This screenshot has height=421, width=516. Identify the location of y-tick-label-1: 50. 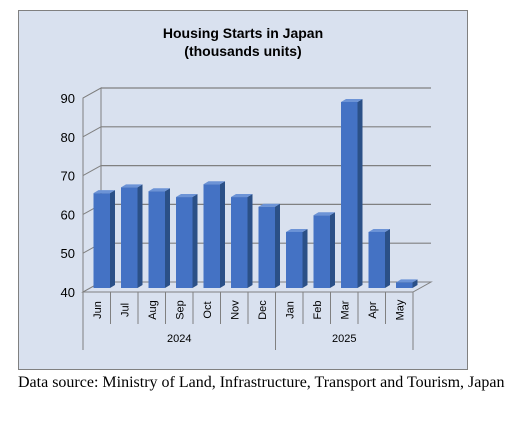
(68, 253).